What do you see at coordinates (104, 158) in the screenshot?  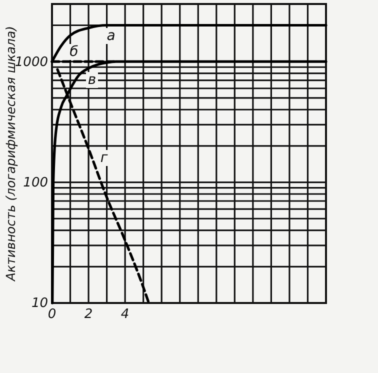 I see `series-label: г` at bounding box center [104, 158].